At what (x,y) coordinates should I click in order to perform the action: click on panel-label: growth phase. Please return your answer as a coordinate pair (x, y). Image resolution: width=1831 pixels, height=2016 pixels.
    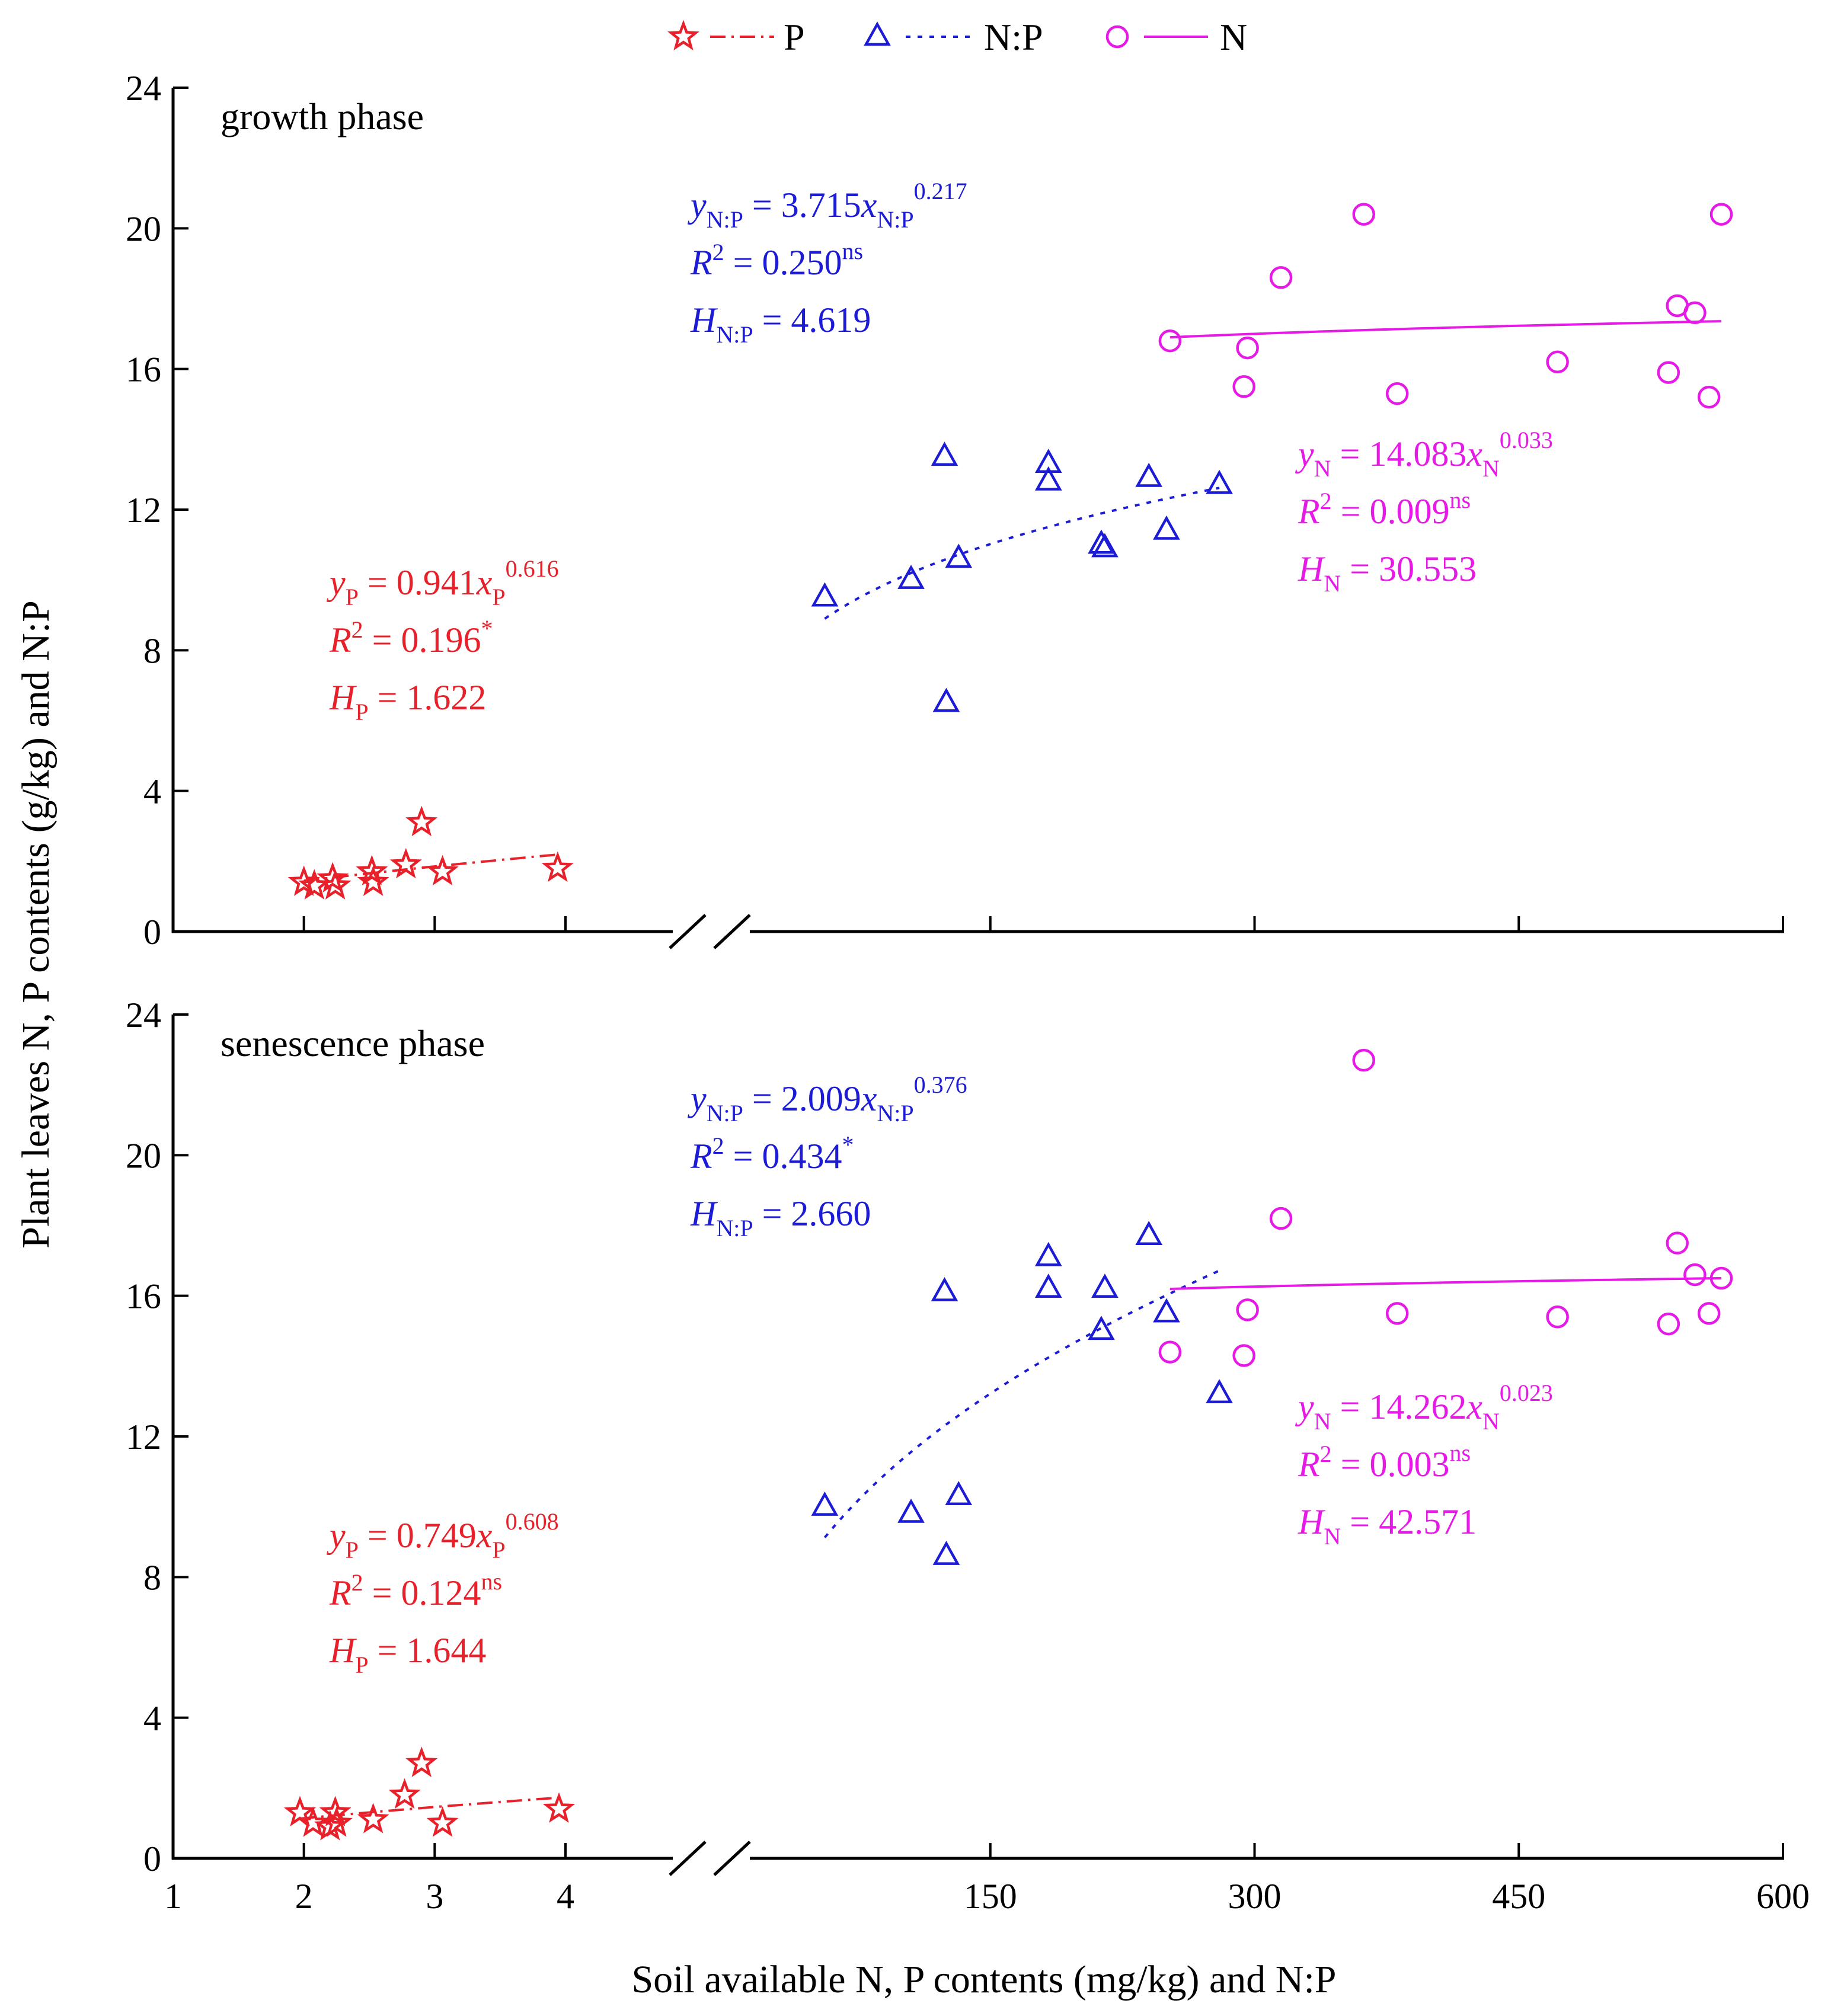
    Looking at the image, I should click on (322, 116).